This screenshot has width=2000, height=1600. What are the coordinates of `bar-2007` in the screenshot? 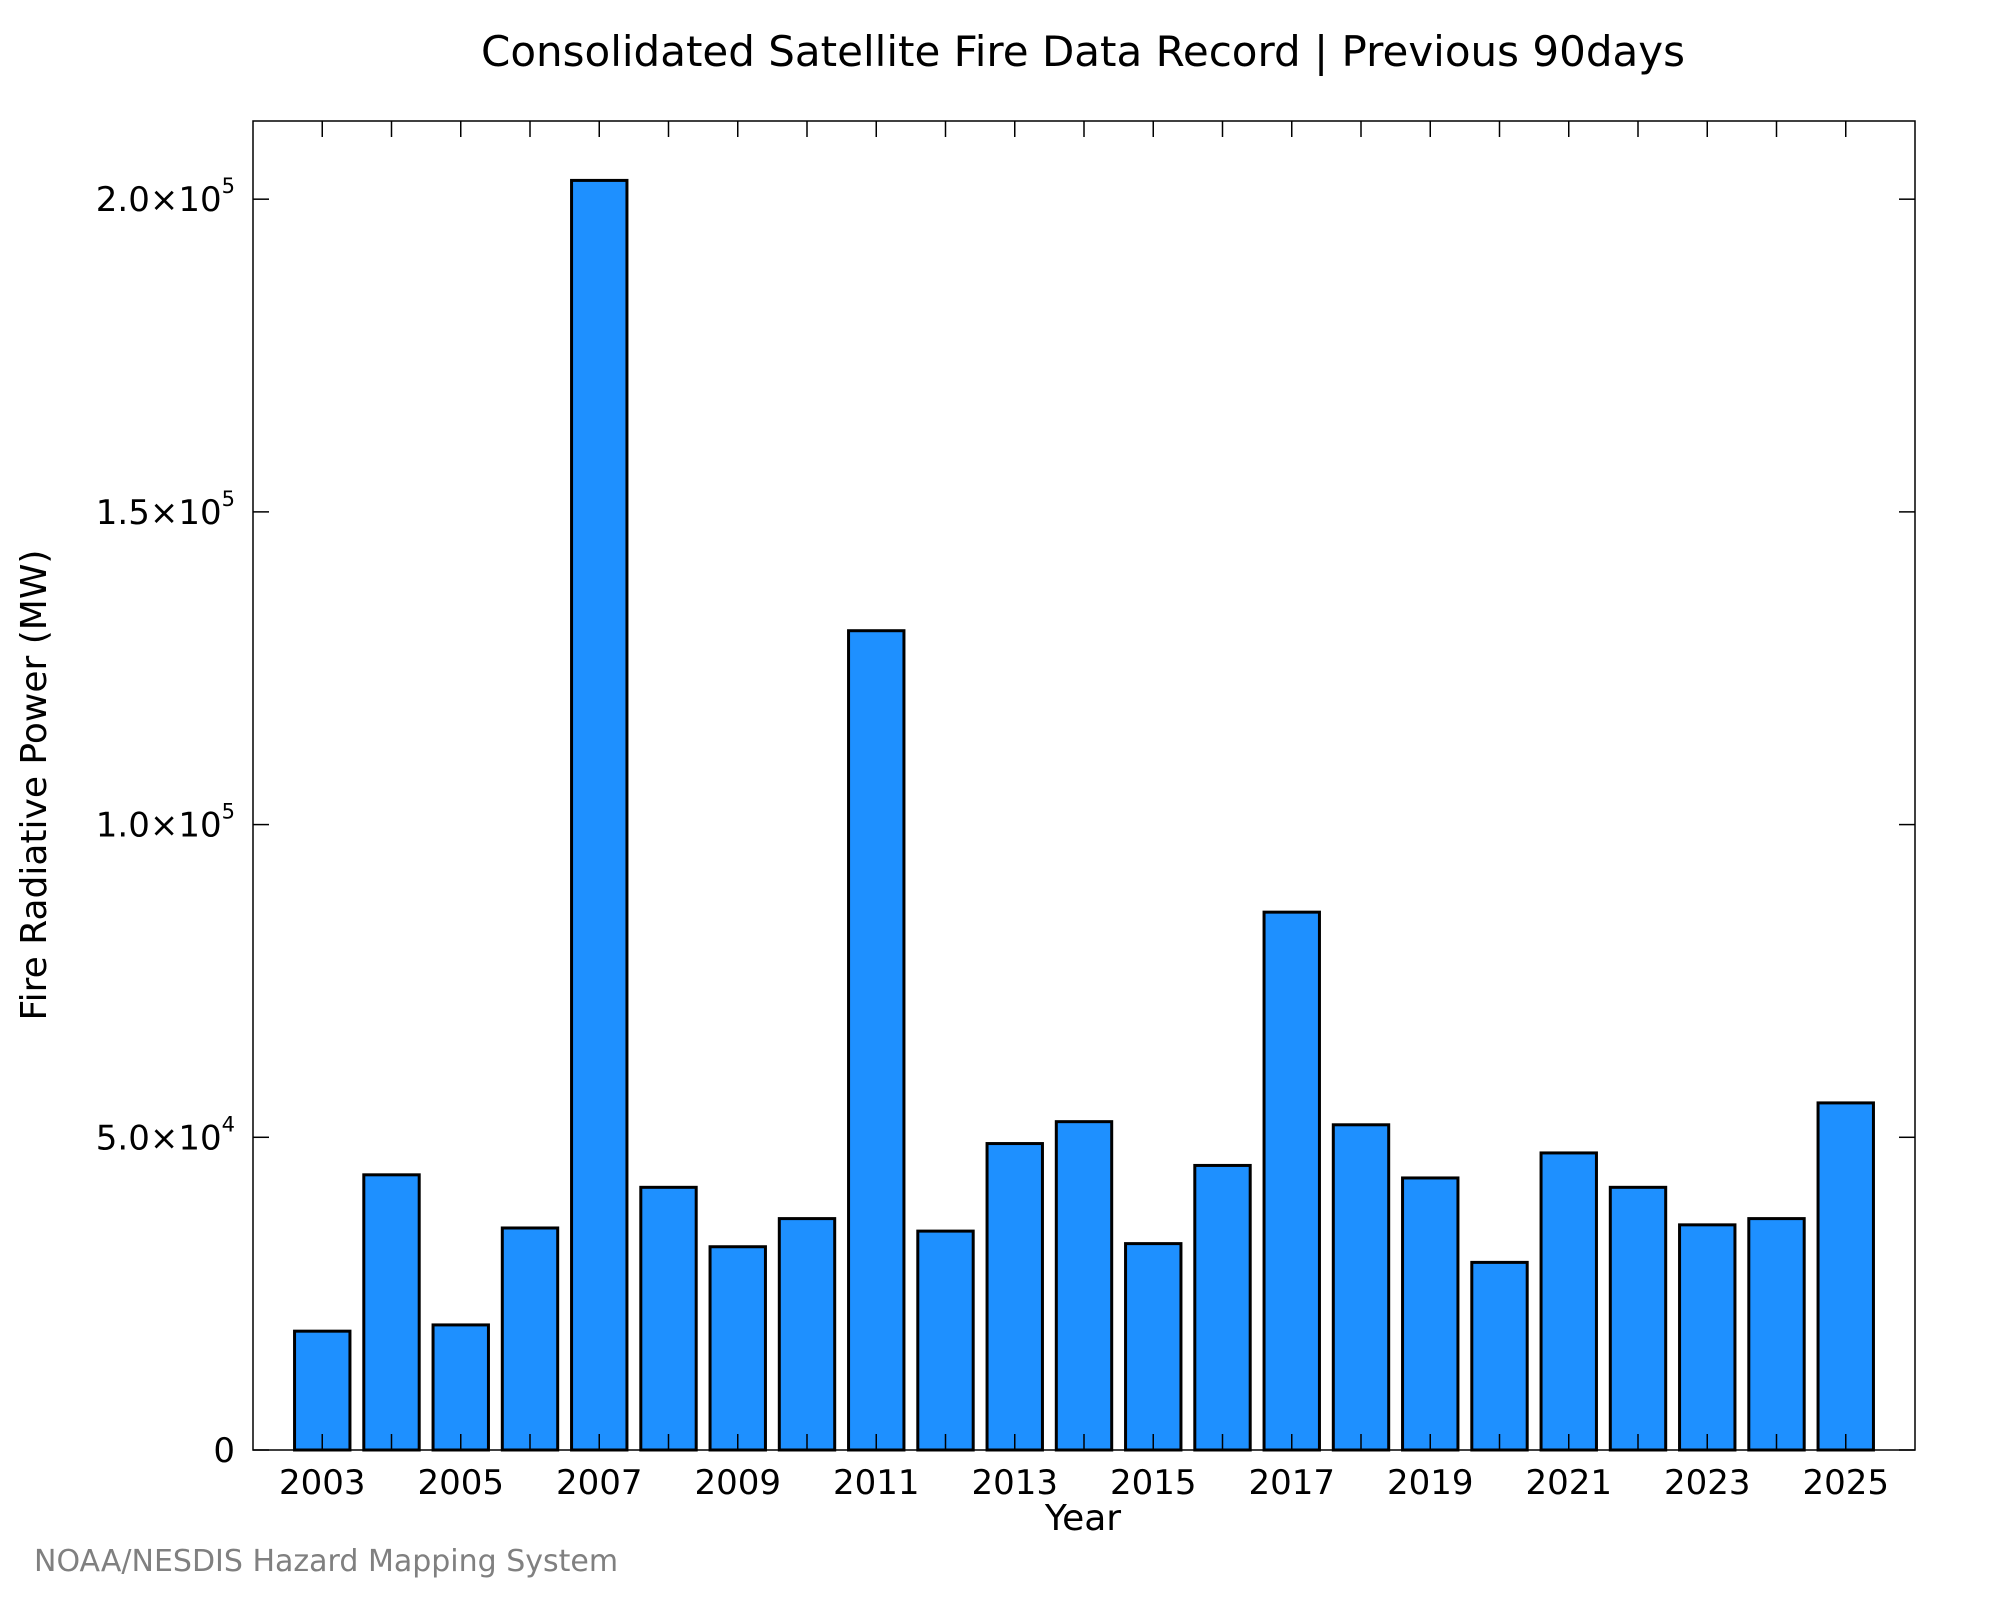 It's located at (599, 815).